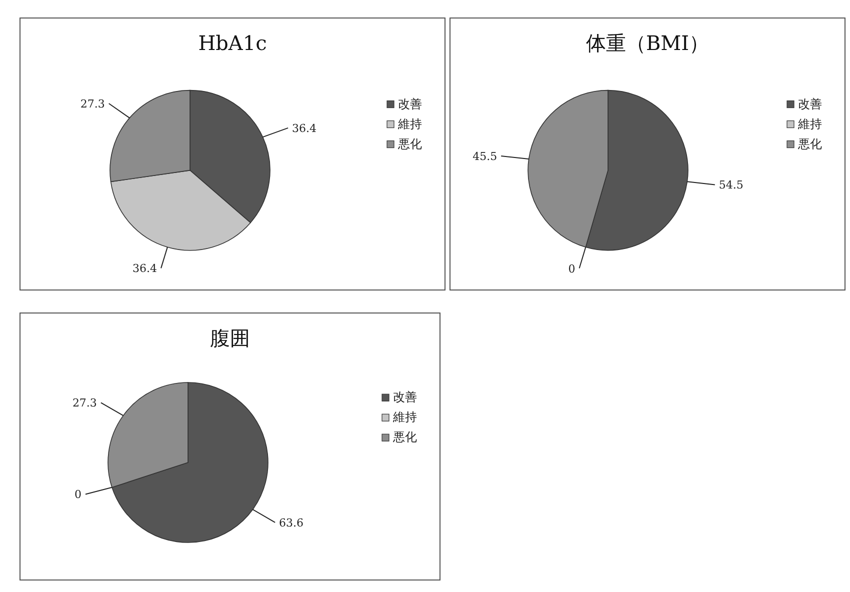 The image size is (850, 592). I want to click on chart-title: 体重（BMI）, so click(648, 43).